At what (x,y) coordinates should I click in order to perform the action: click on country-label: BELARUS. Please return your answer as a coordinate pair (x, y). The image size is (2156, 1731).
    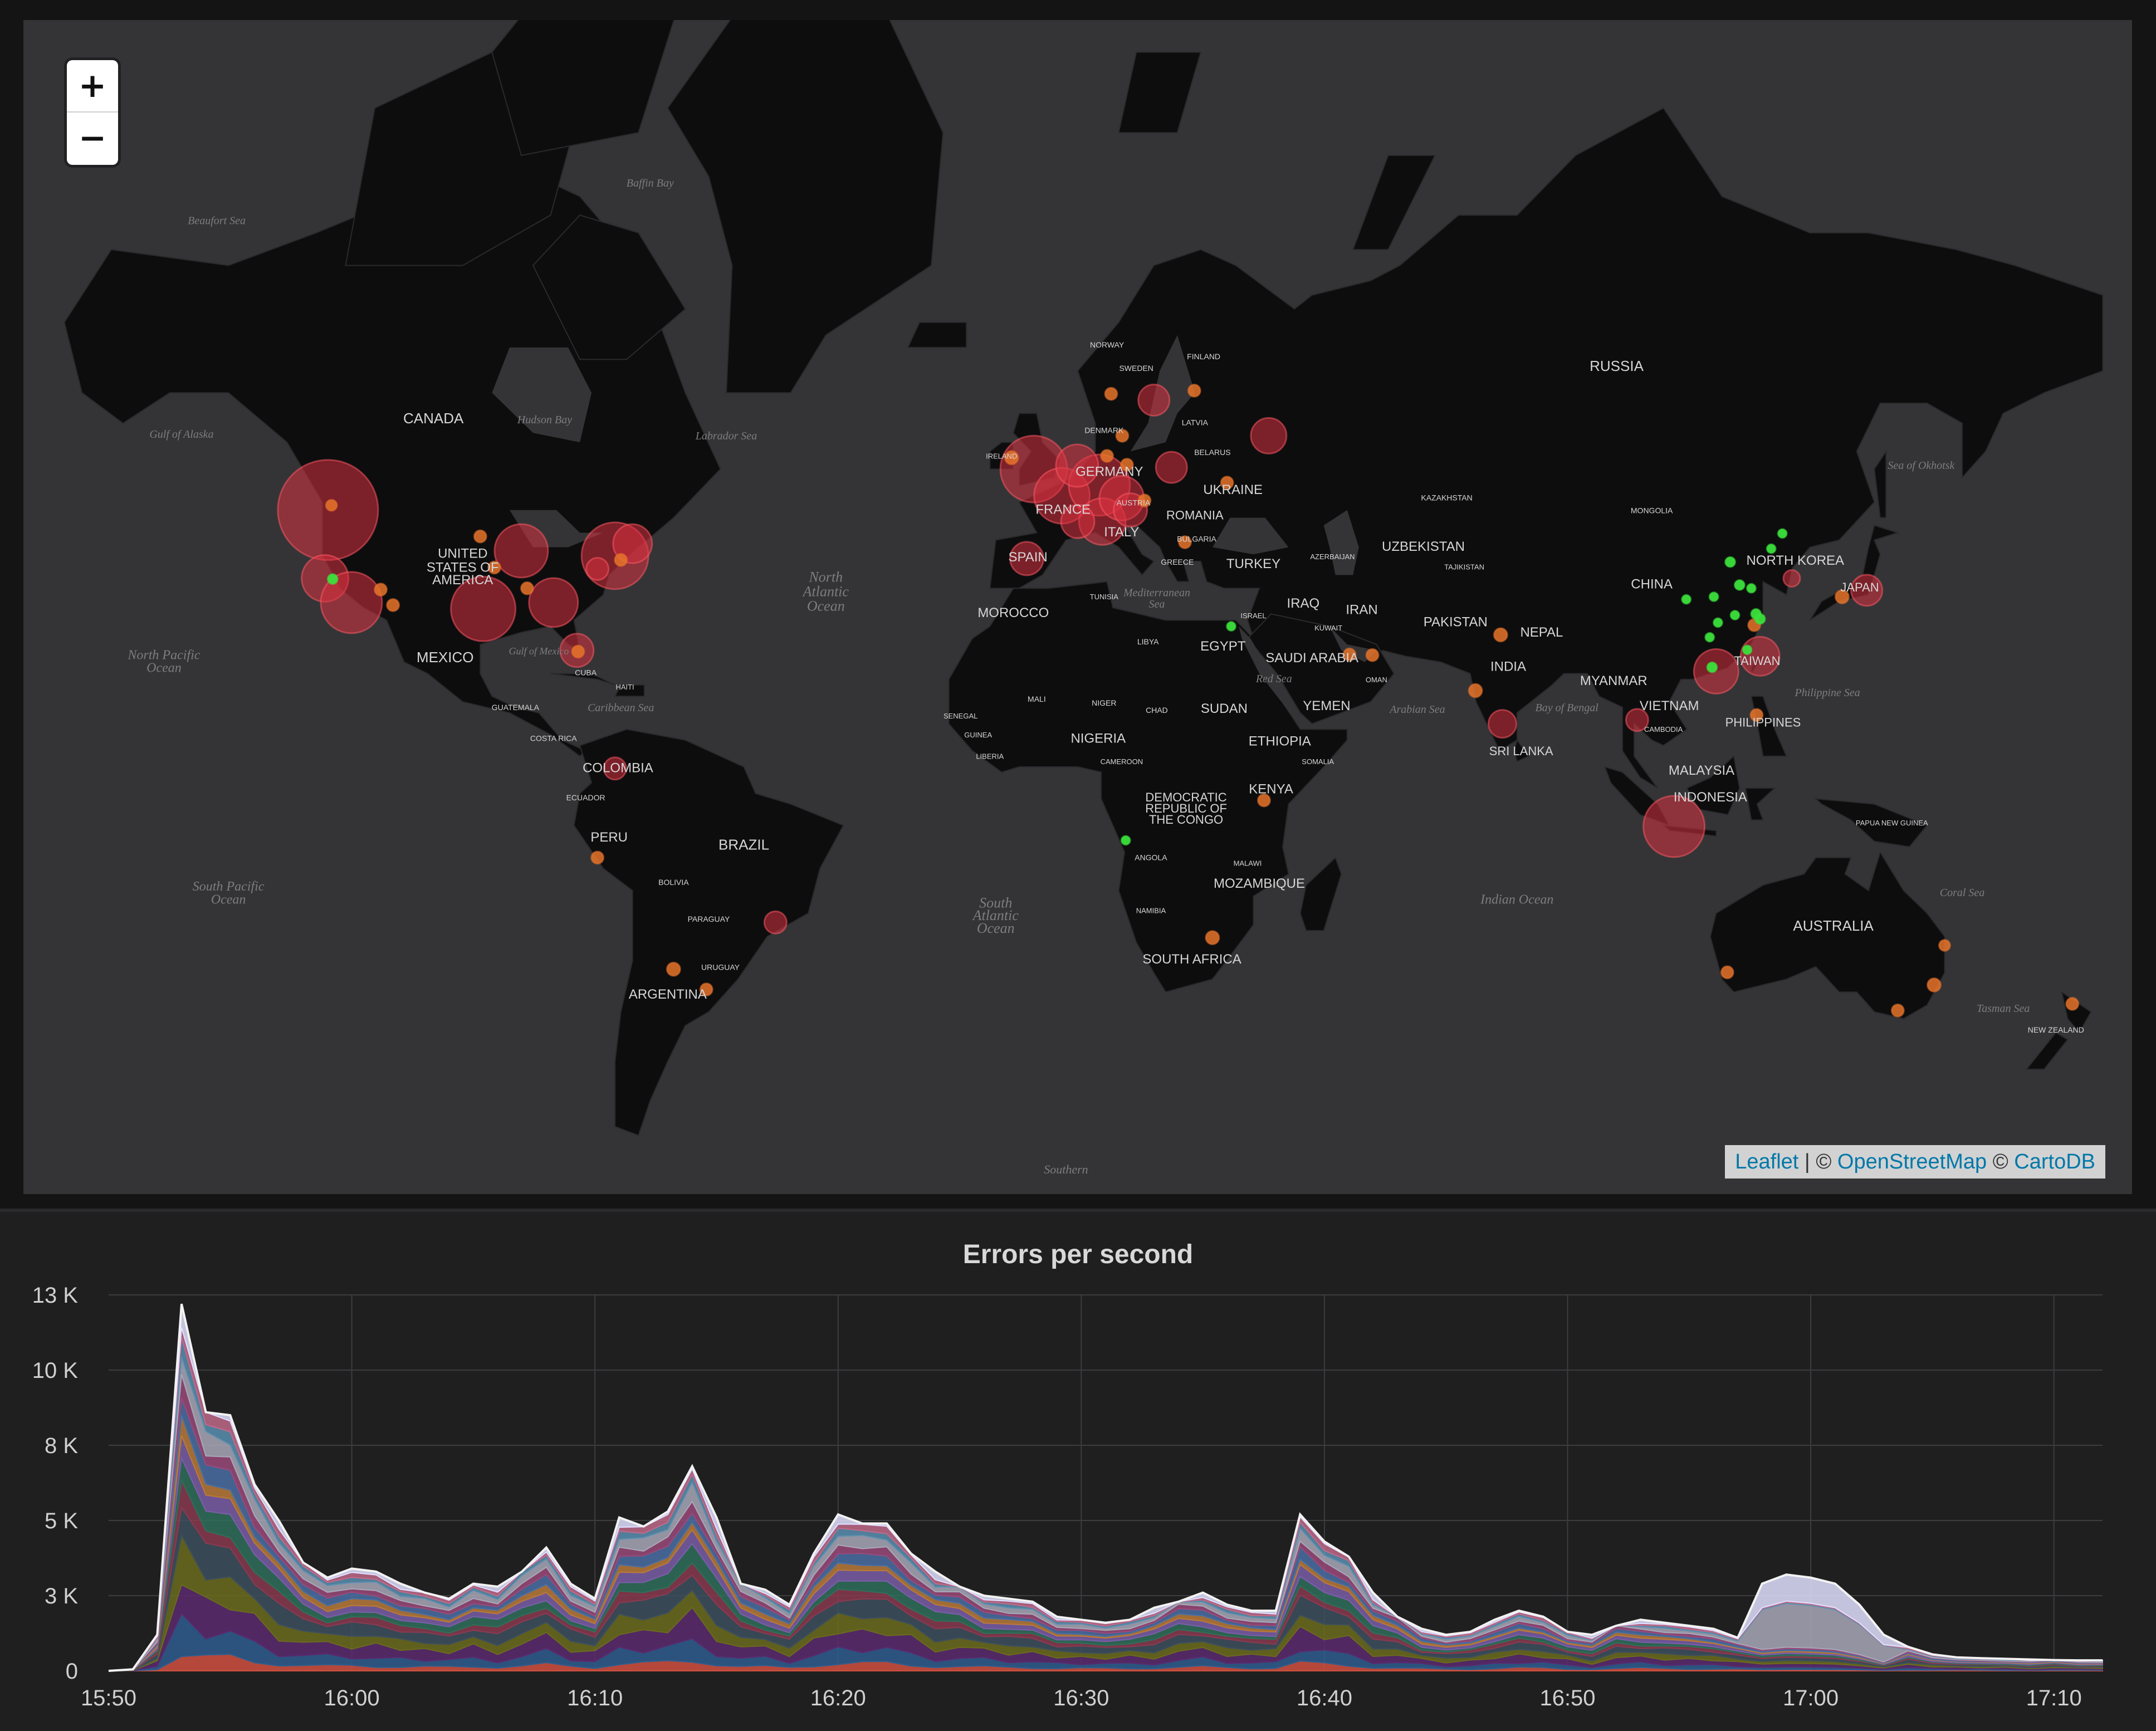
    Looking at the image, I should click on (1212, 453).